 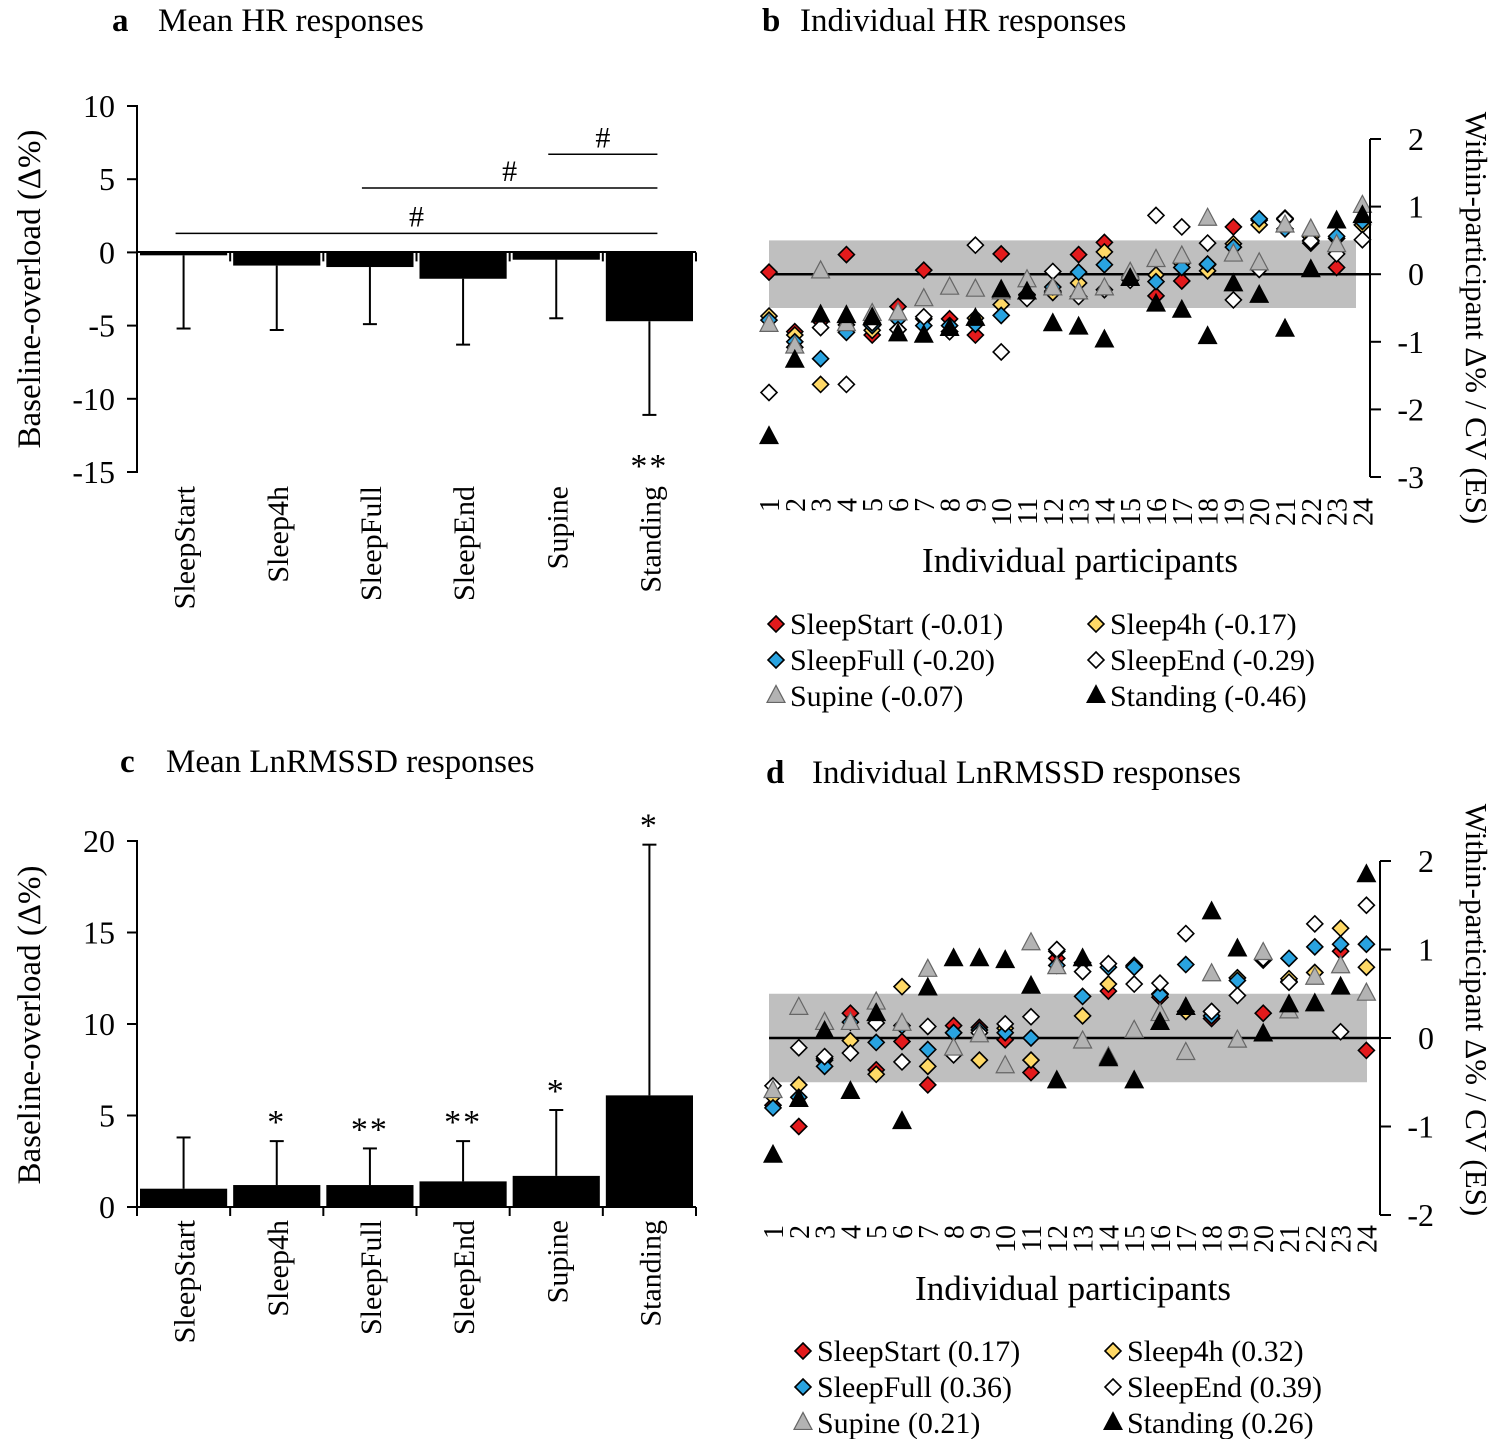 I want to click on c-significance-marker: *, so click(x=276, y=1122).